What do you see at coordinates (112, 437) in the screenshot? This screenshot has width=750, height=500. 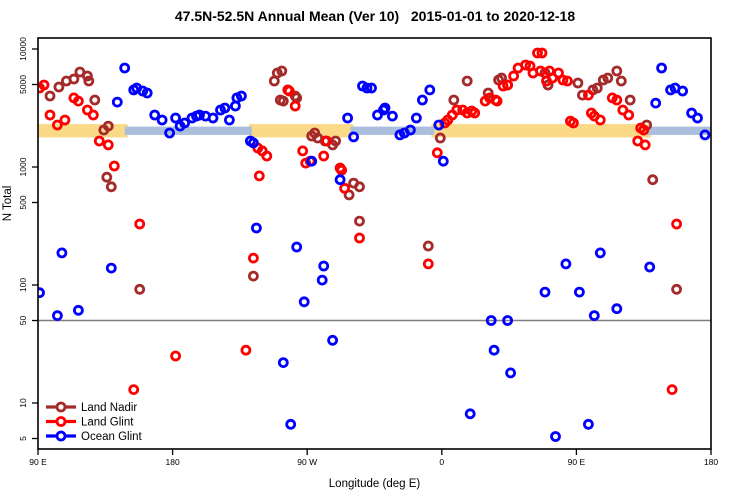 I see `legend-label: Ocean Glint` at bounding box center [112, 437].